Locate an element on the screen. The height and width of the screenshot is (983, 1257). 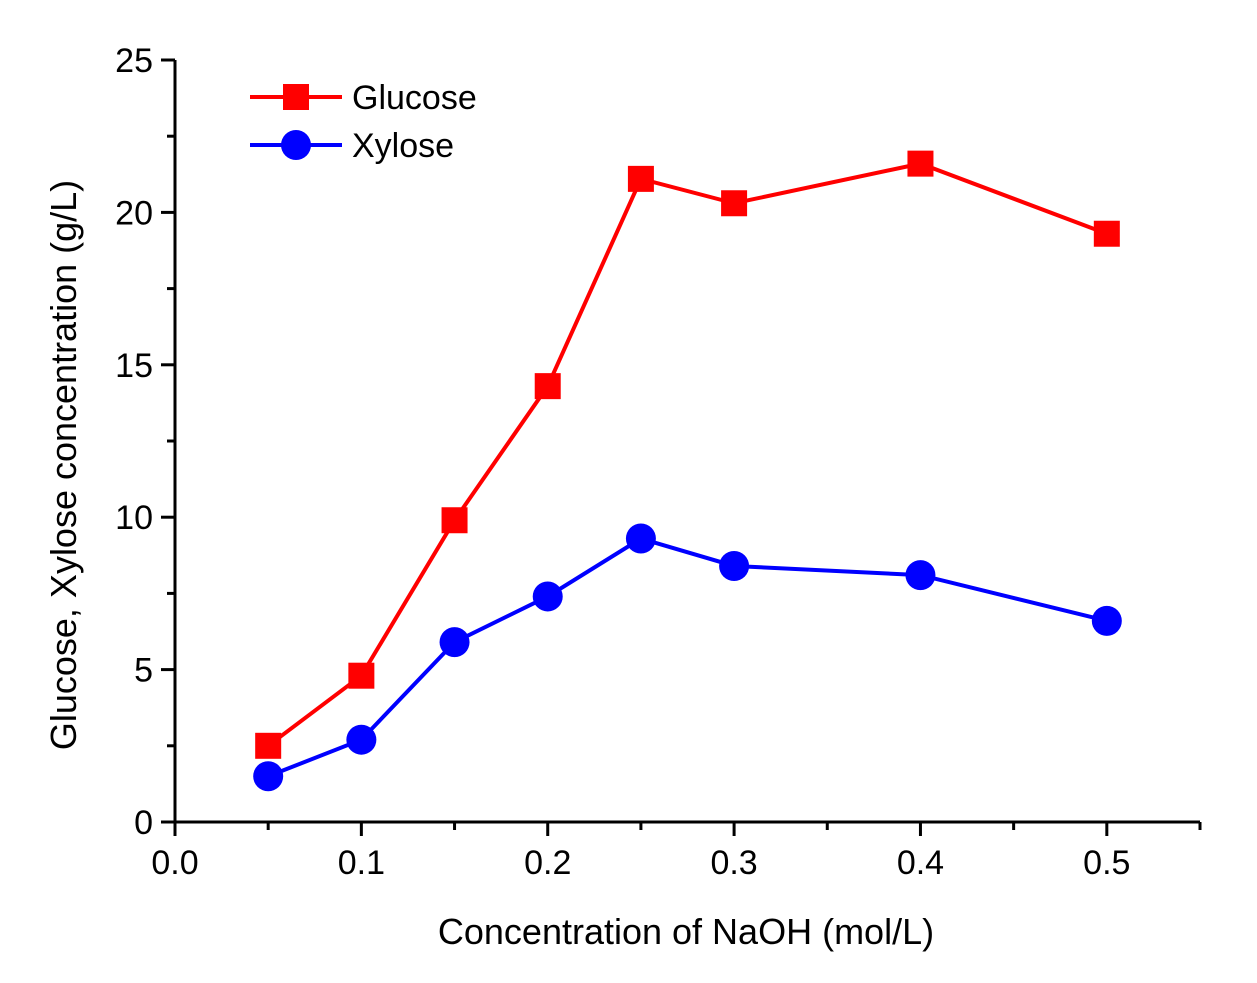
x-tick-label: 0.4 is located at coordinates (920, 863).